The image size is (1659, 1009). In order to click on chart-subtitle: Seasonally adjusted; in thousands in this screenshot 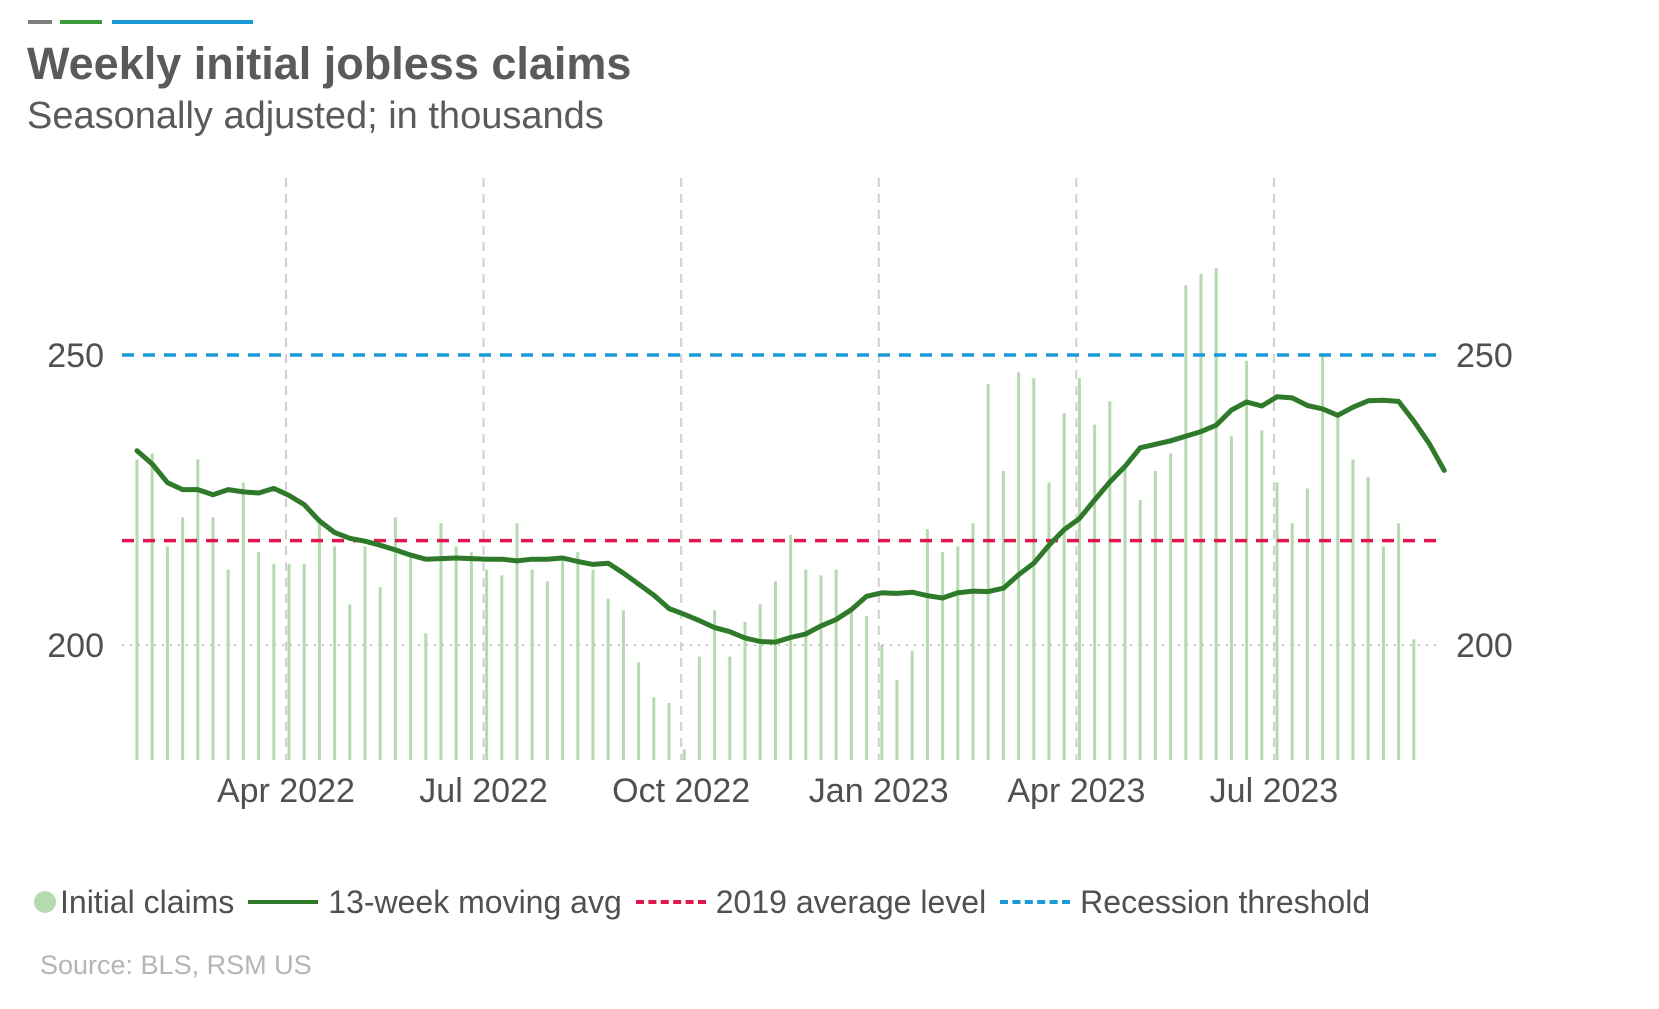, I will do `click(315, 116)`.